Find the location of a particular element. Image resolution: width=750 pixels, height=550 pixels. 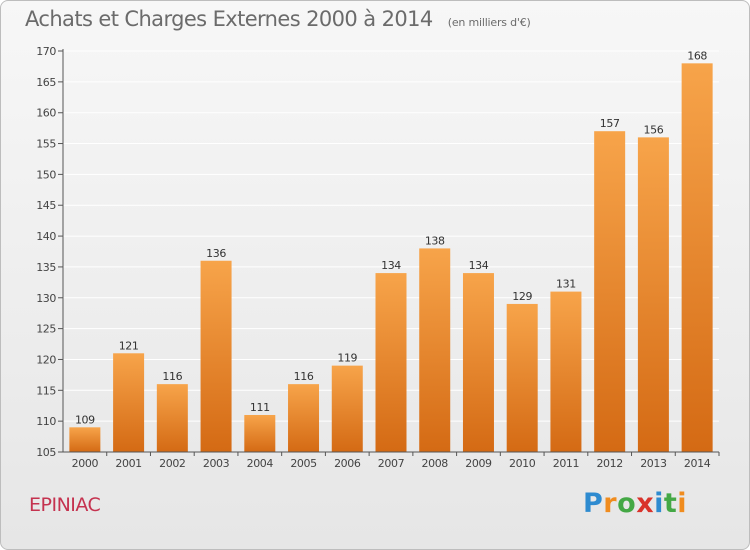

y-tick-label: 150 is located at coordinates (46, 174).